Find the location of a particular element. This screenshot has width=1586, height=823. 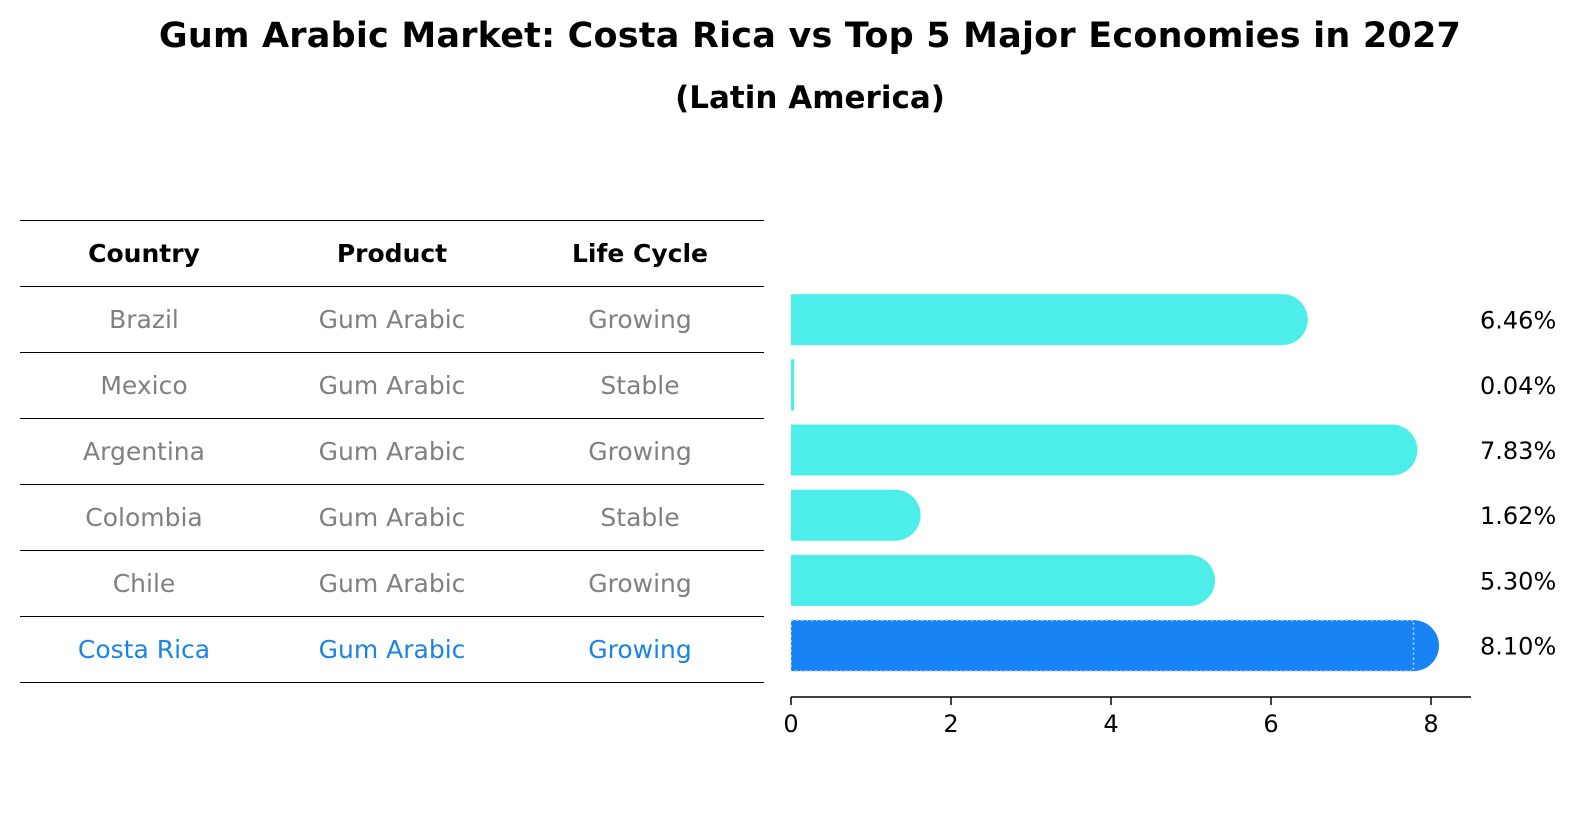

x-tick-label: 8 is located at coordinates (1430, 724).